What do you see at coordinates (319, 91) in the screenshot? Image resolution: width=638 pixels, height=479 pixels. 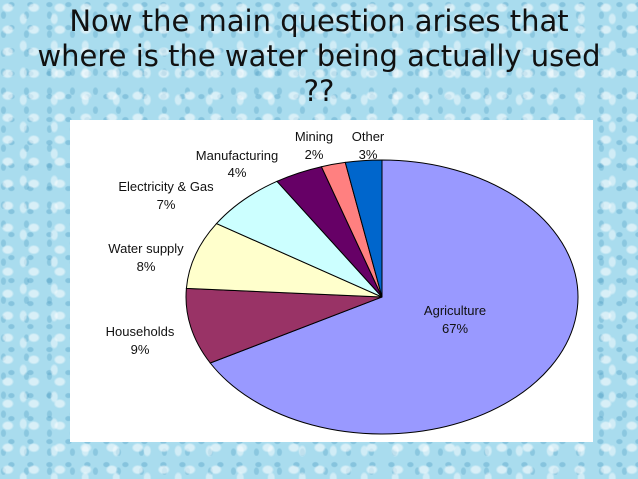 I see `title-line-3: ??` at bounding box center [319, 91].